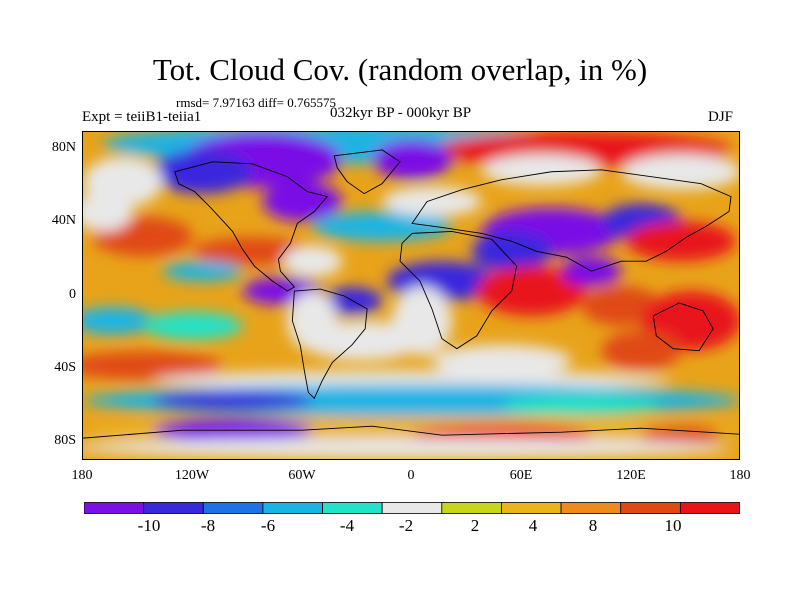 This screenshot has height=600, width=800. Describe the element at coordinates (268, 525) in the screenshot. I see `colorbar-label: -6` at that location.